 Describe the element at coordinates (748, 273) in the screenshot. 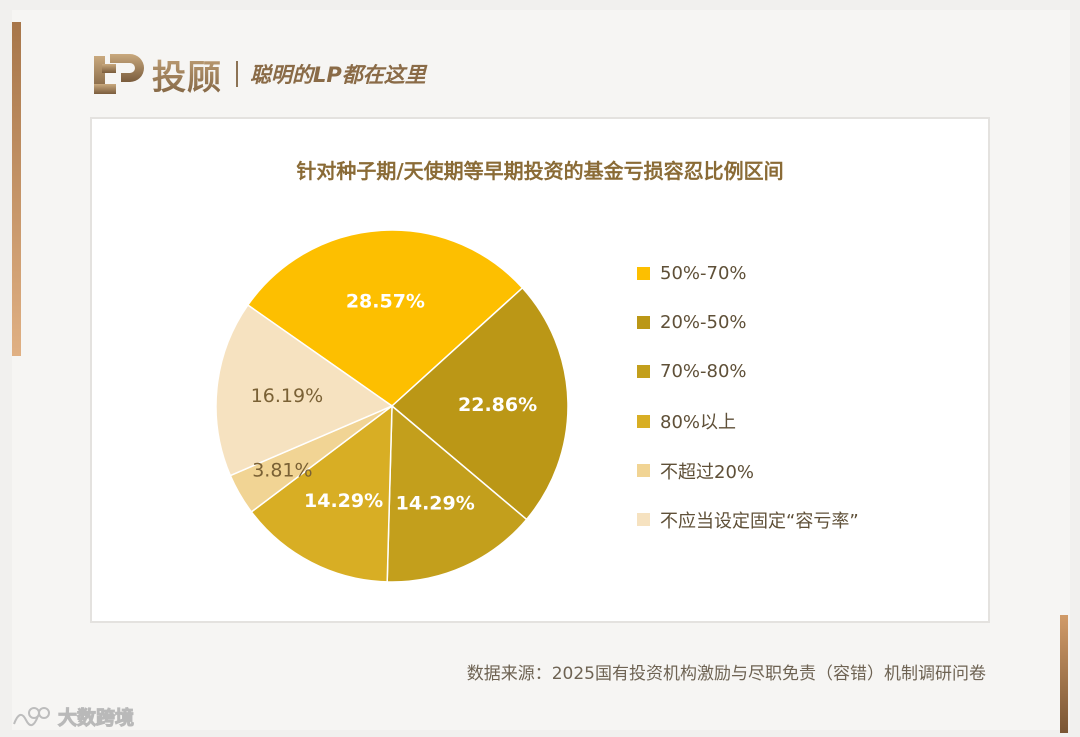

I see `legend-item: 50%-70%` at that location.